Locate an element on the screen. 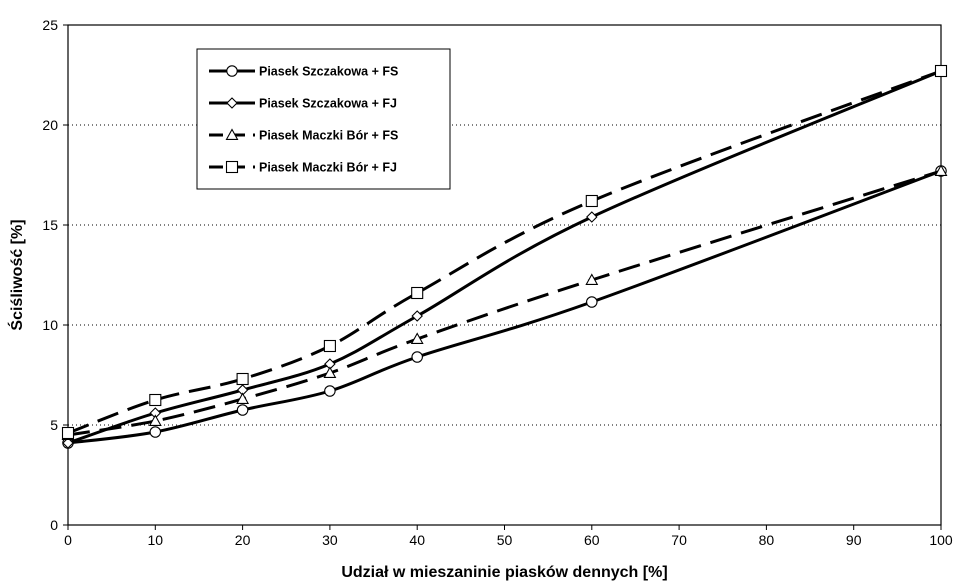  x-tick-label: 20 is located at coordinates (243, 540).